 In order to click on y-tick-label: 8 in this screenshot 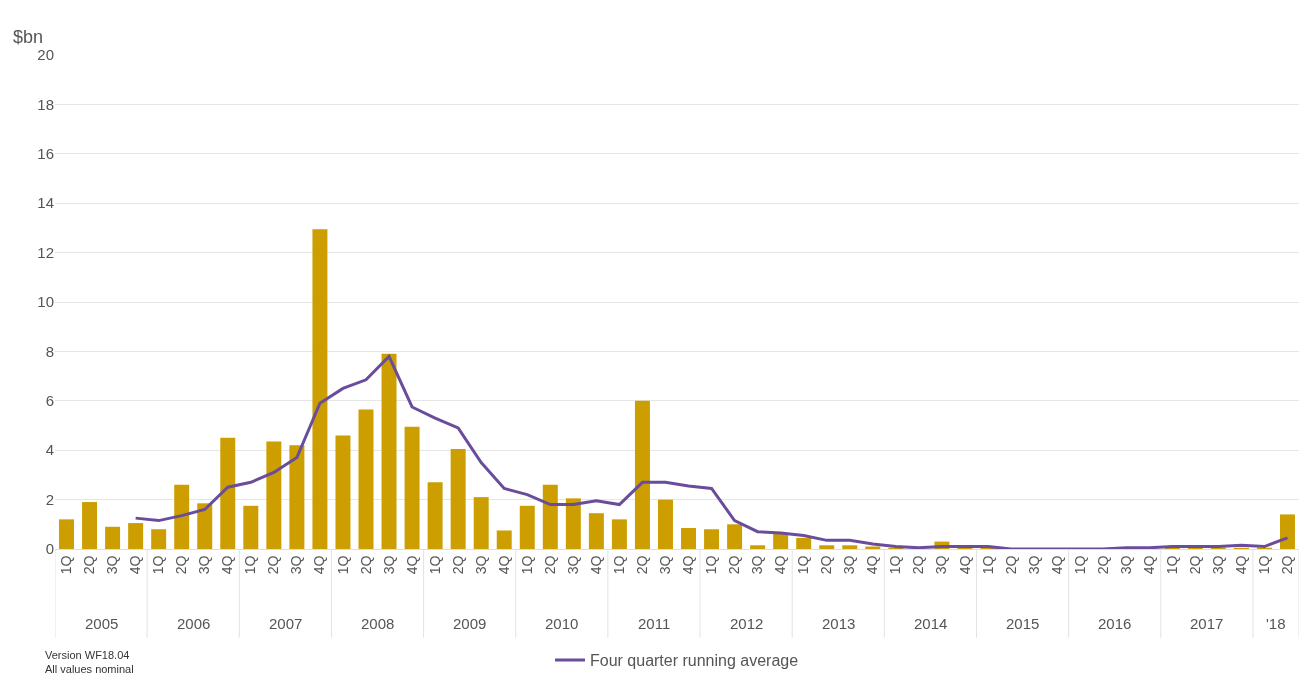, I will do `click(49, 351)`.